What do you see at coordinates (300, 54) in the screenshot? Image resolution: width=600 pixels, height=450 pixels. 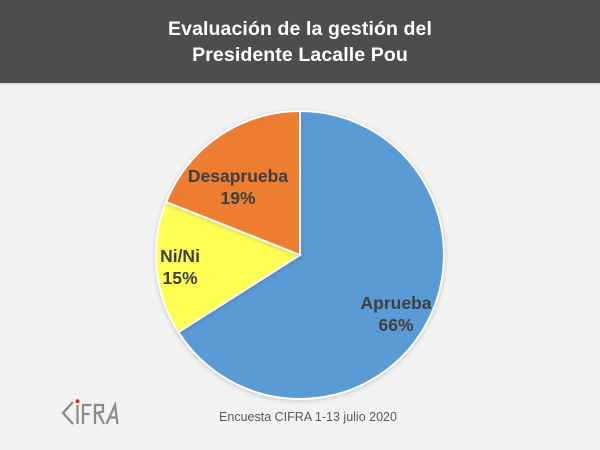 I see `page-title-line2: Presidente Lacalle Pou` at bounding box center [300, 54].